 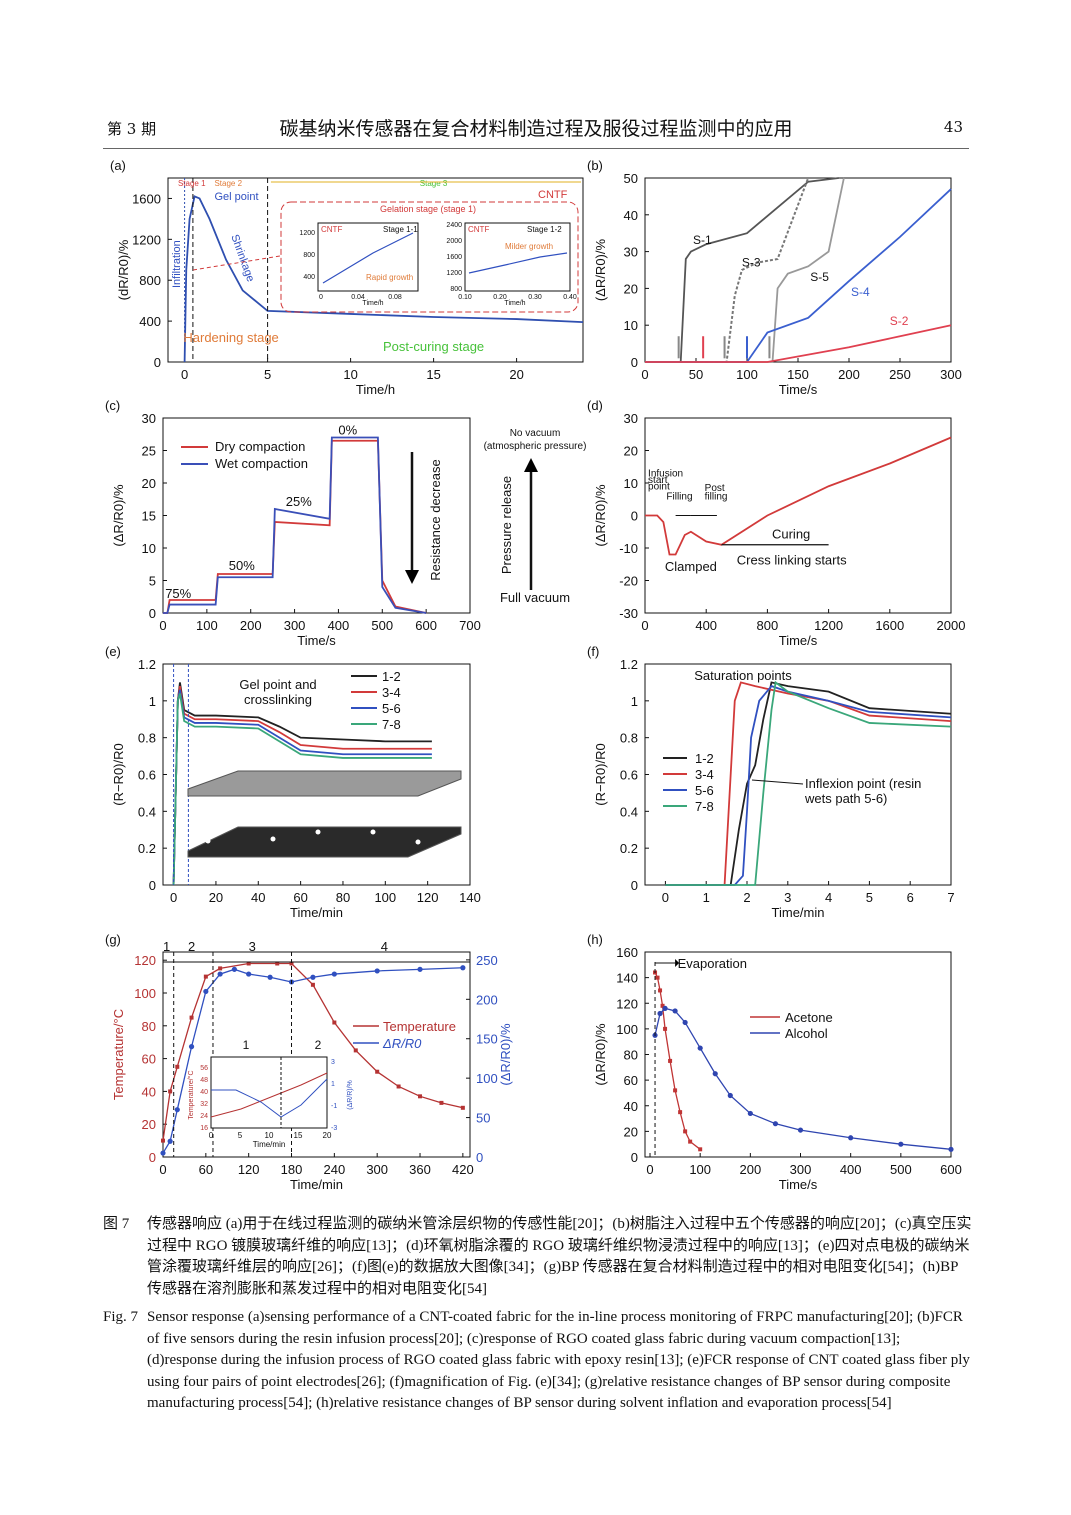 What do you see at coordinates (358, 297) in the screenshot?
I see `inset-1-tick: 0.04` at bounding box center [358, 297].